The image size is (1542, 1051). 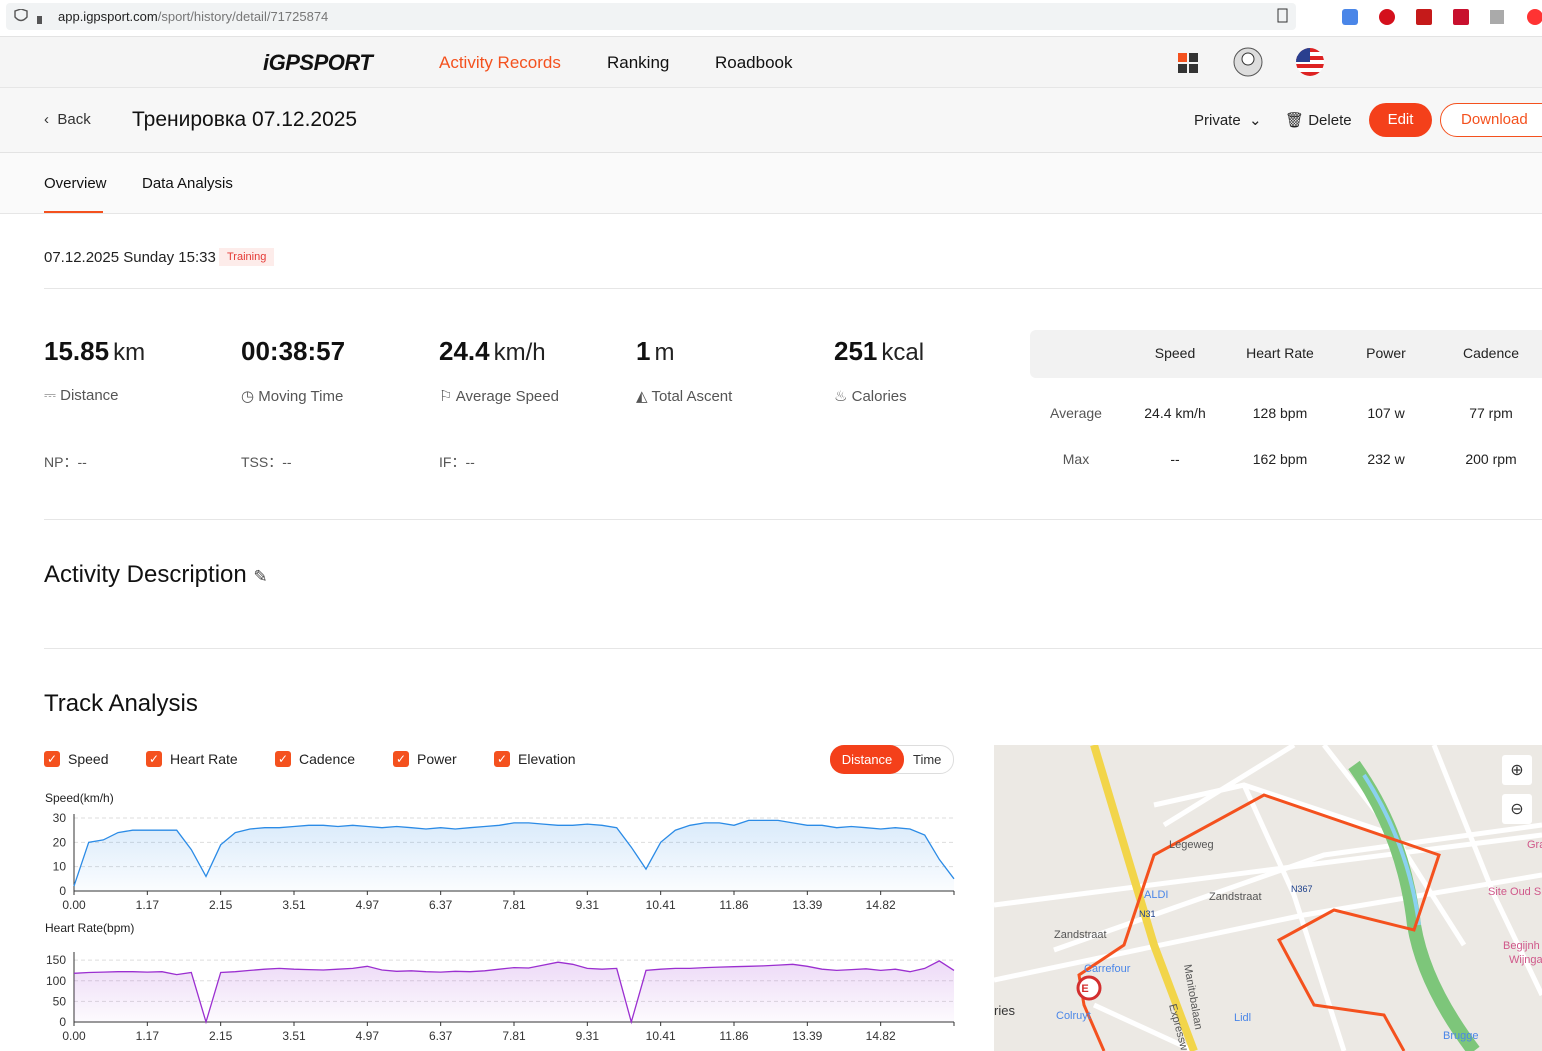 What do you see at coordinates (661, 905) in the screenshot?
I see `x-tick-label: 10.41` at bounding box center [661, 905].